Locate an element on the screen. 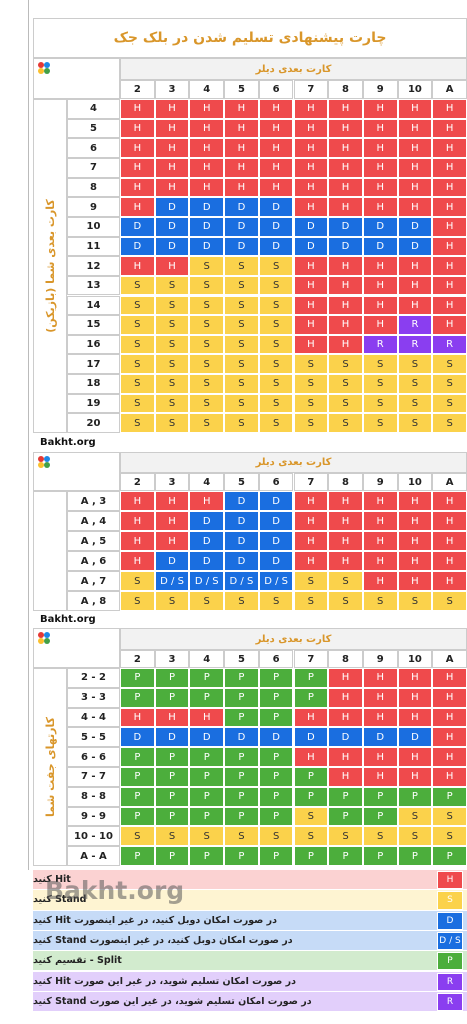  dealer-label: کارت بعدی دیلر is located at coordinates (293, 462).